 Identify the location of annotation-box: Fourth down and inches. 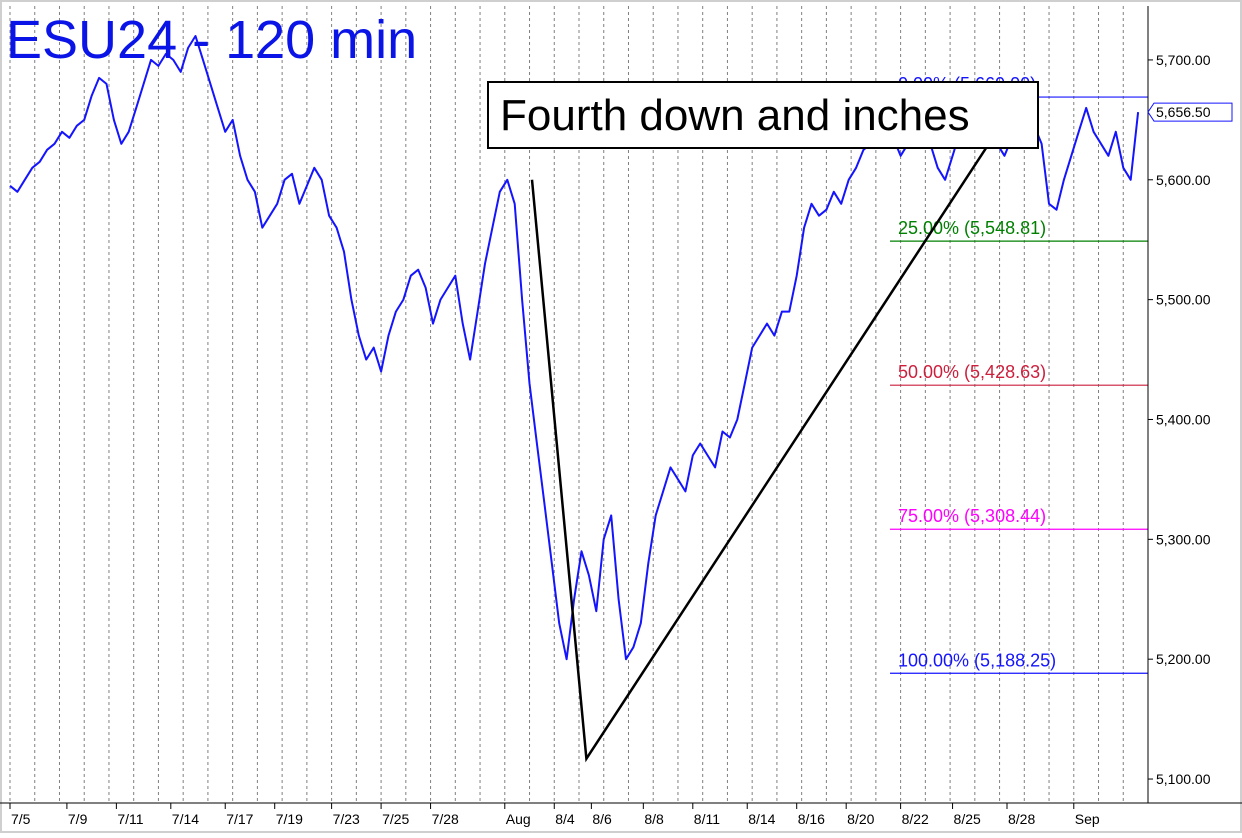
(763, 115).